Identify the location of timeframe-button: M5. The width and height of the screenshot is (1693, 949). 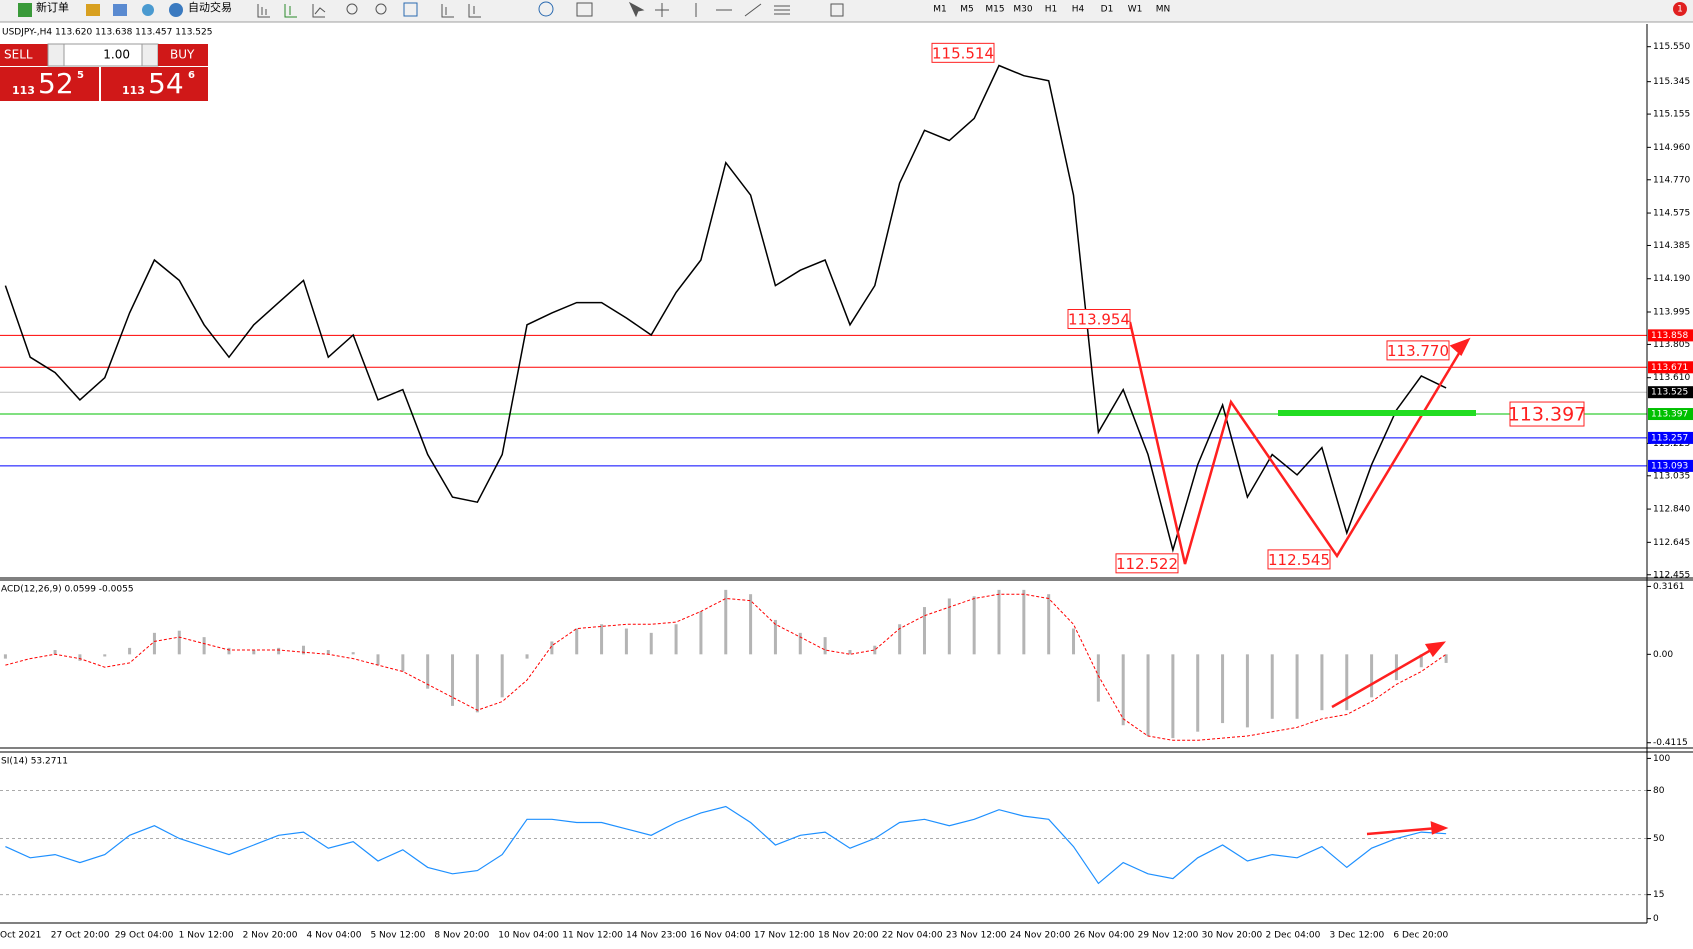
(967, 10).